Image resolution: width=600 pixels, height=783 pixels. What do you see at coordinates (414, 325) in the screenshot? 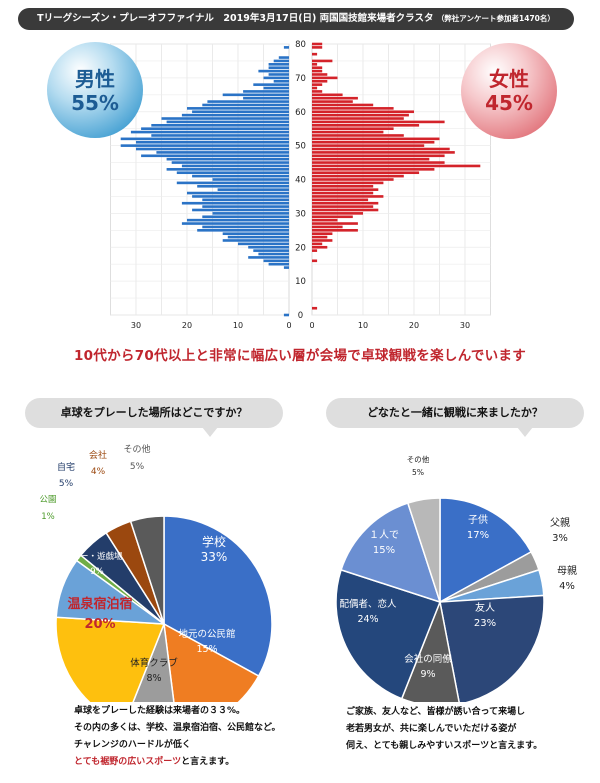
I see `female-x-tick-label: 20` at bounding box center [414, 325].